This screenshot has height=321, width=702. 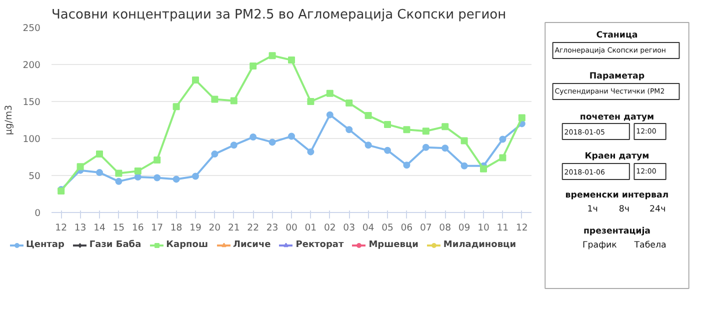 I want to click on y-tick-label: 150, so click(x=31, y=102).